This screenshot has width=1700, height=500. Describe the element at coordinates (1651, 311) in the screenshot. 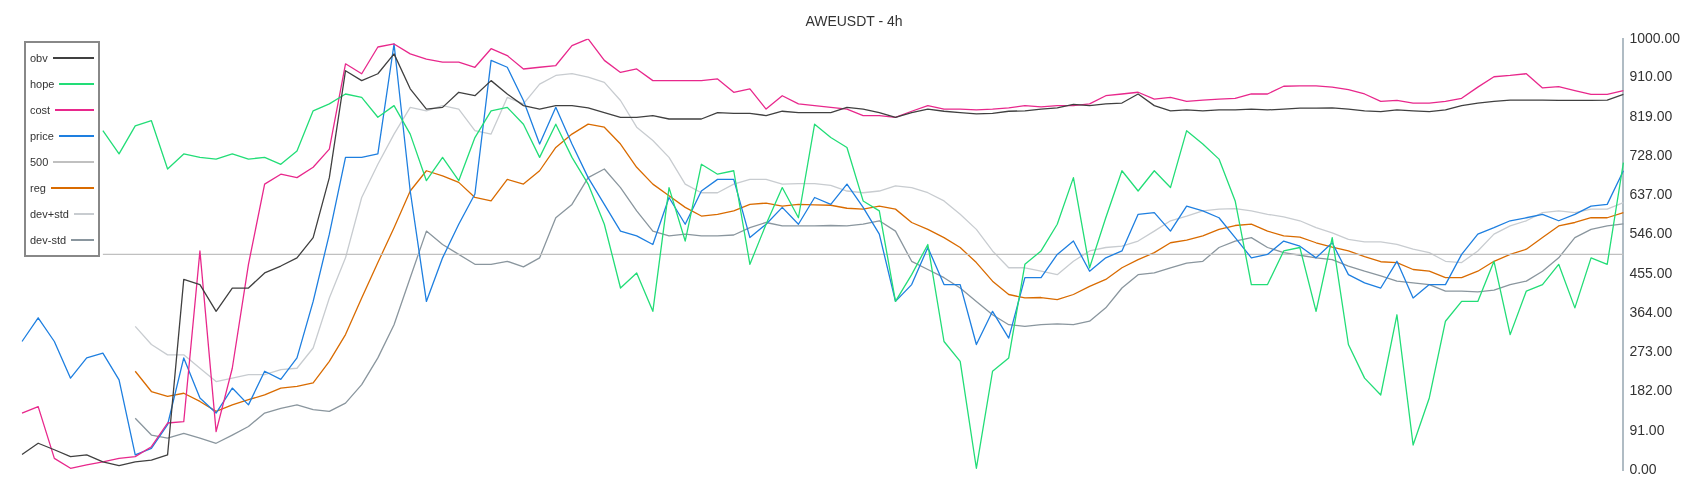

I see `y-tick-label: 364.00` at that location.